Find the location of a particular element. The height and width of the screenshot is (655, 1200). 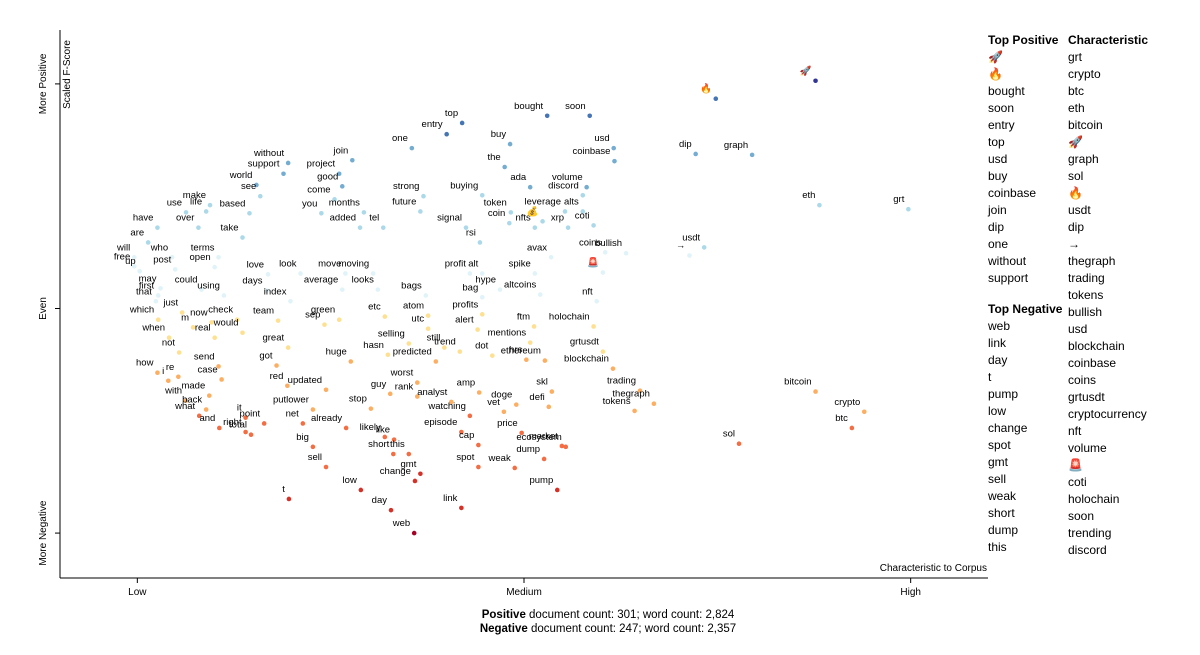

list-item: without is located at coordinates (1007, 261).